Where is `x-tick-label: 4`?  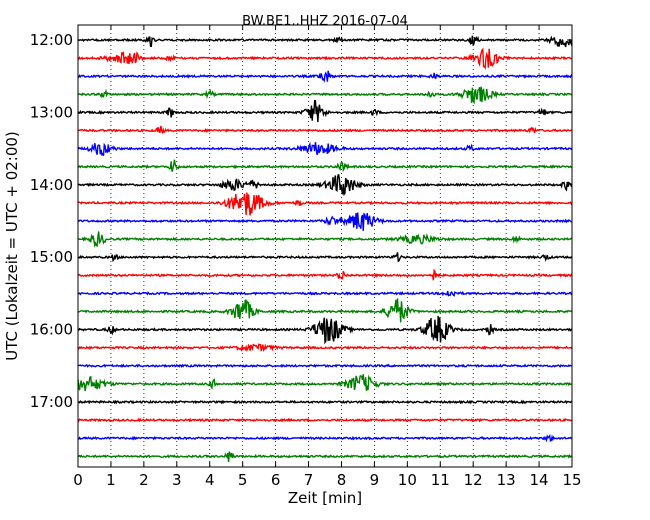 x-tick-label: 4 is located at coordinates (210, 480).